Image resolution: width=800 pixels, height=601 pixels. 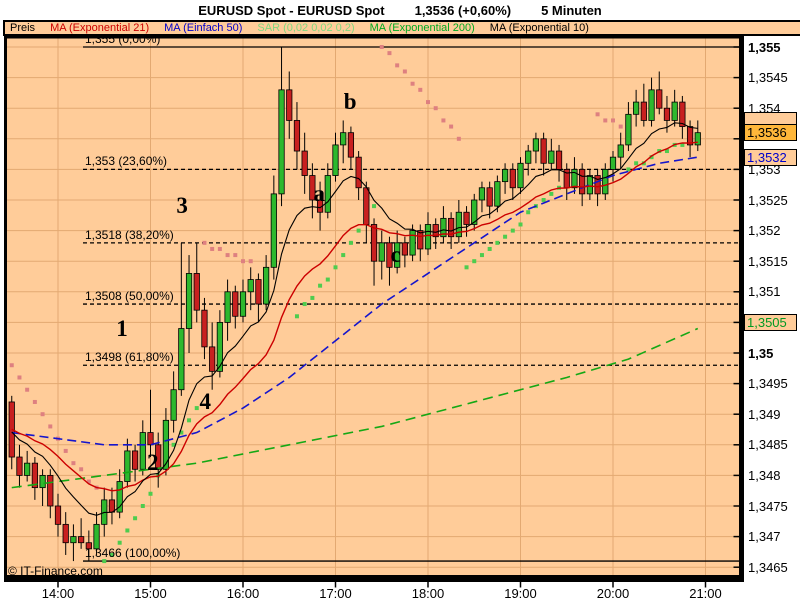 What do you see at coordinates (764, 47) in the screenshot?
I see `y-axis-label: 1,355` at bounding box center [764, 47].